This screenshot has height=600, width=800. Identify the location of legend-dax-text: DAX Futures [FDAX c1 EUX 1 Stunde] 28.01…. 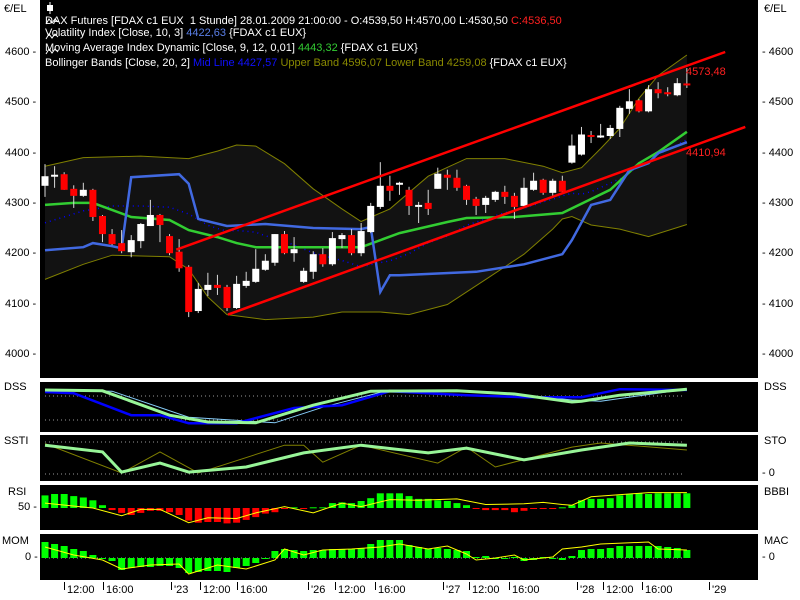
(278, 21).